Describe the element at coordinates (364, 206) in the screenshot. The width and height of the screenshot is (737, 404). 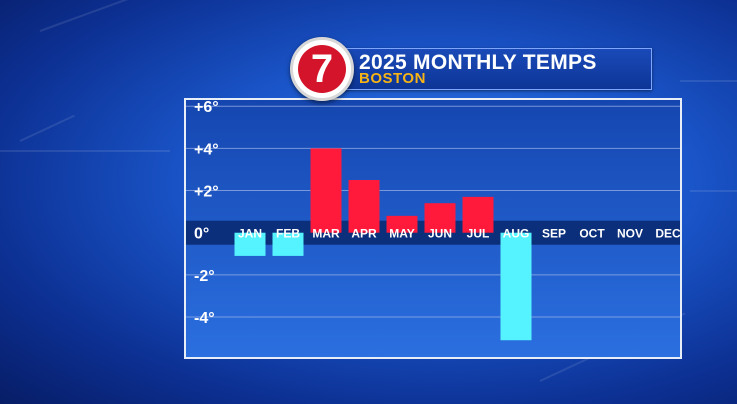
I see `bar-apr` at that location.